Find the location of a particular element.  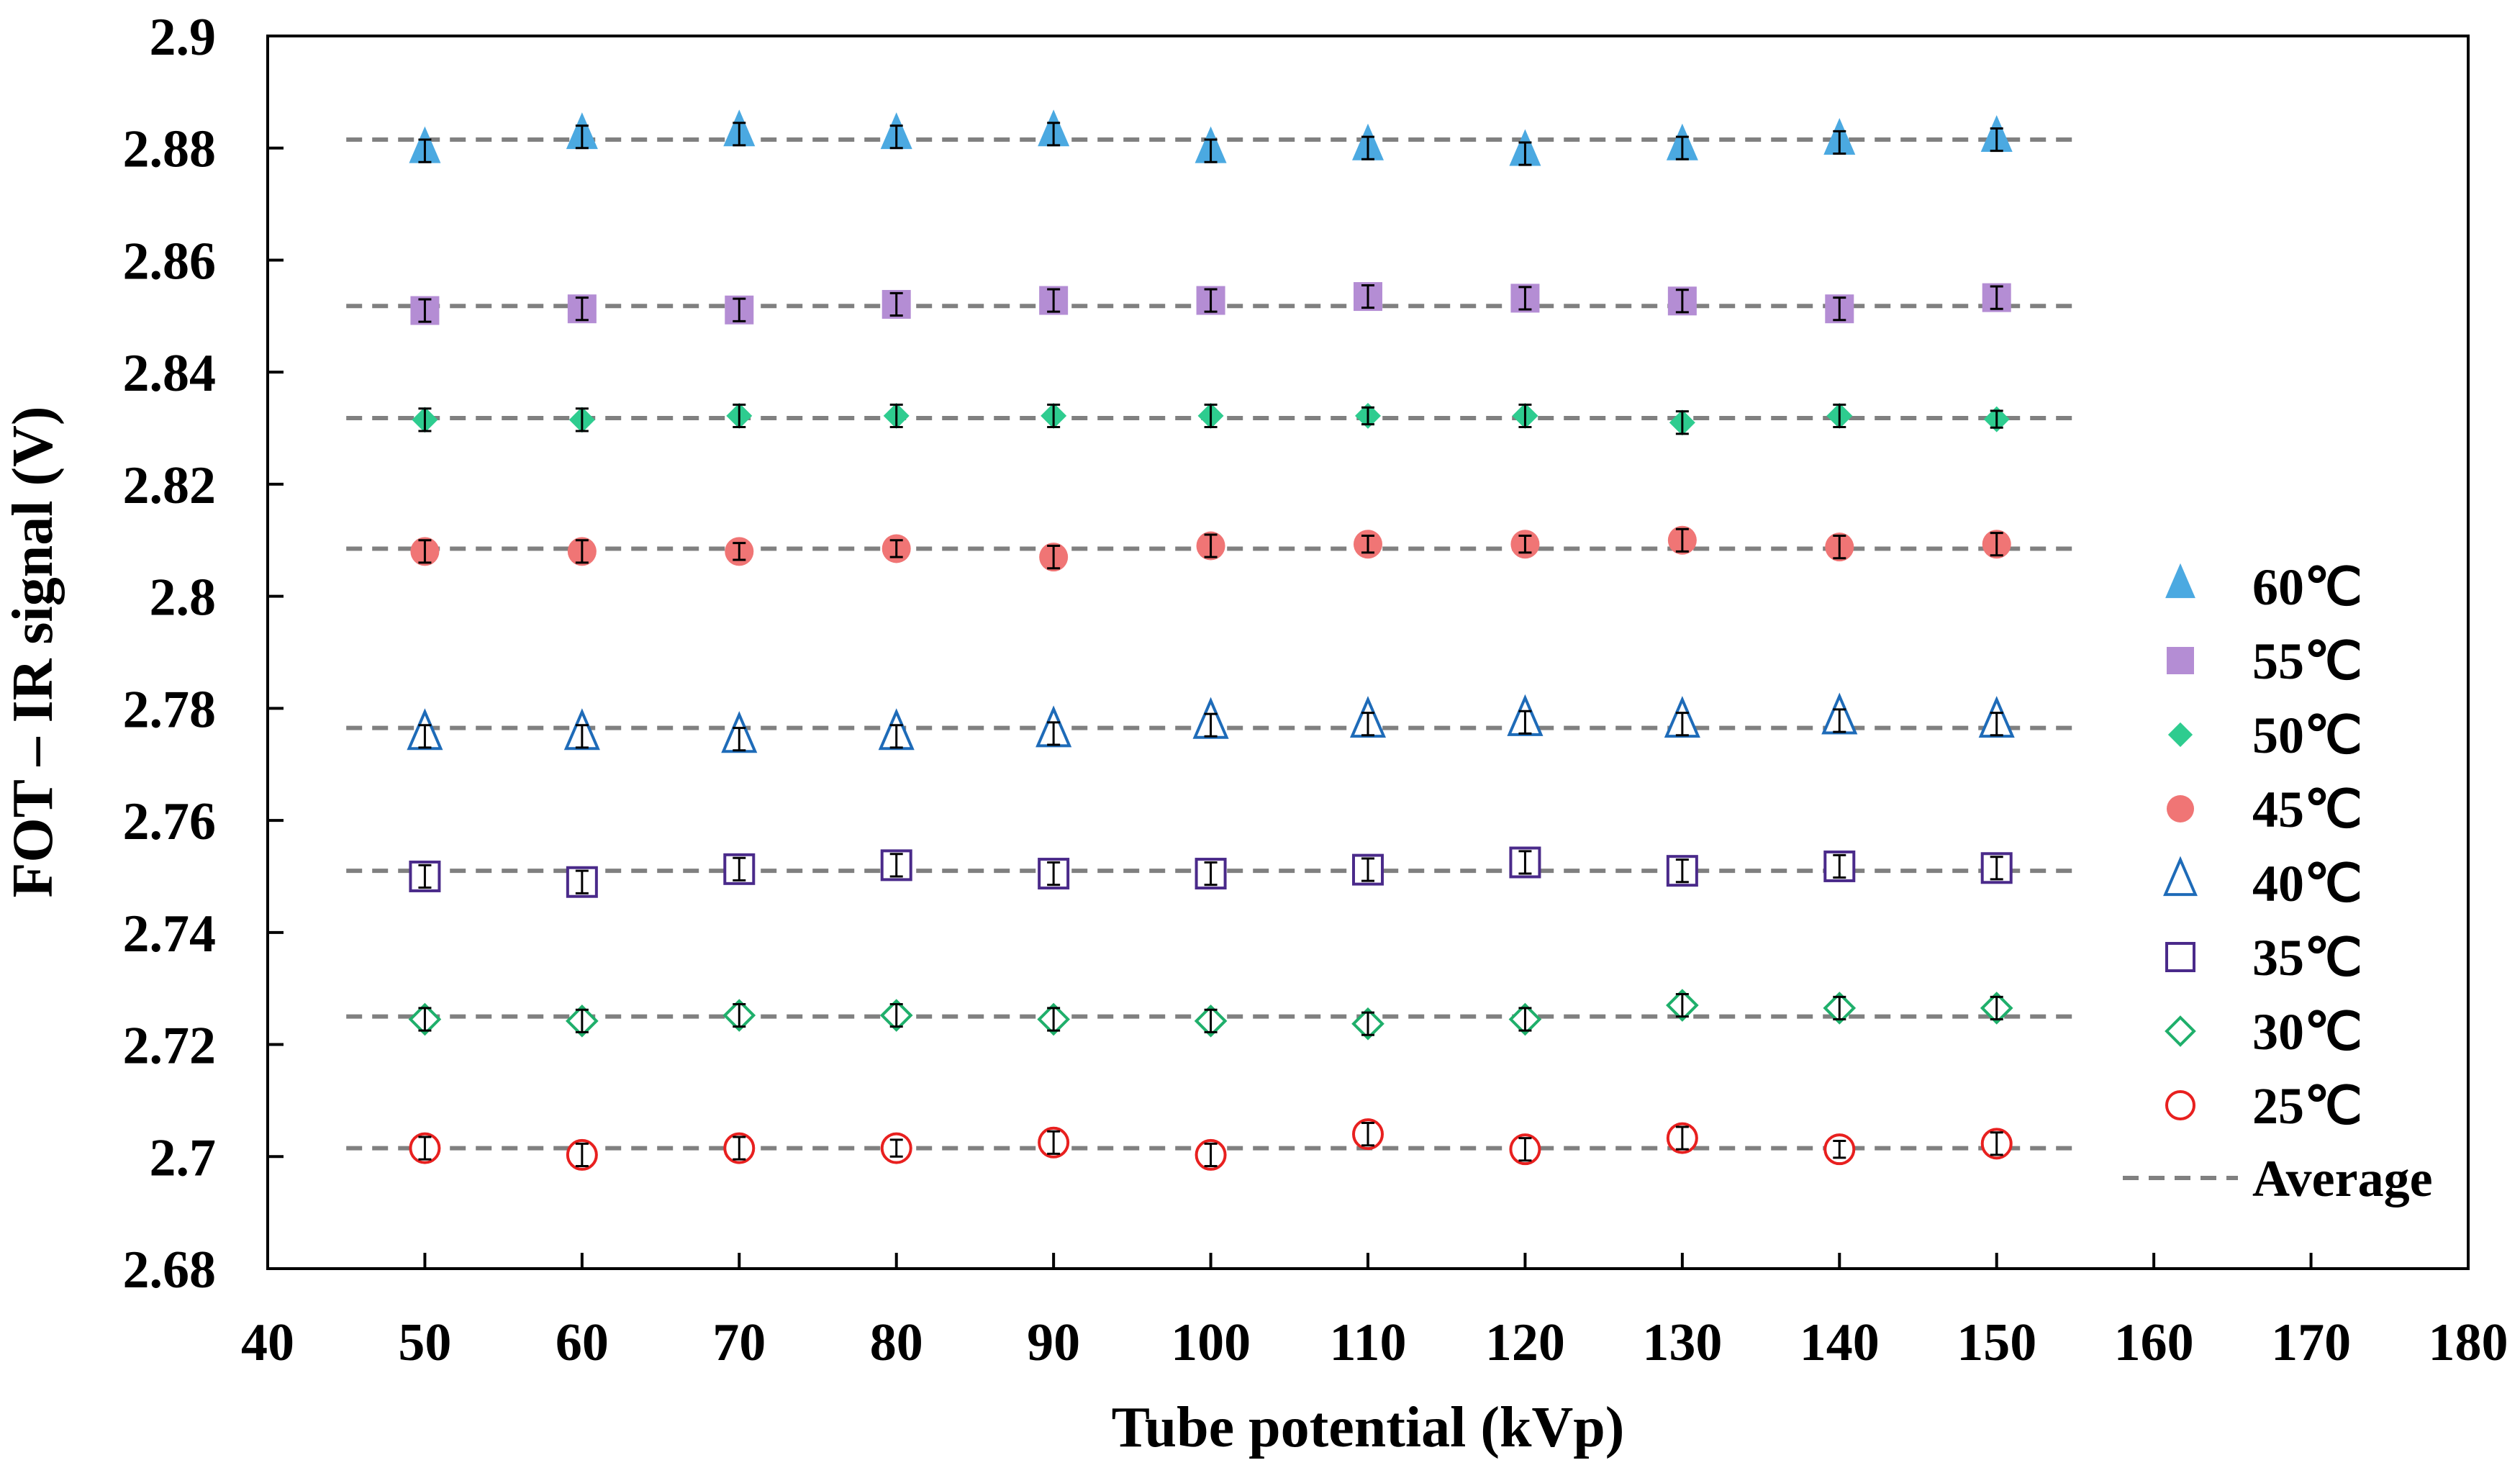

x-axis-title: Tube potential (kVp) is located at coordinates (1368, 1427).